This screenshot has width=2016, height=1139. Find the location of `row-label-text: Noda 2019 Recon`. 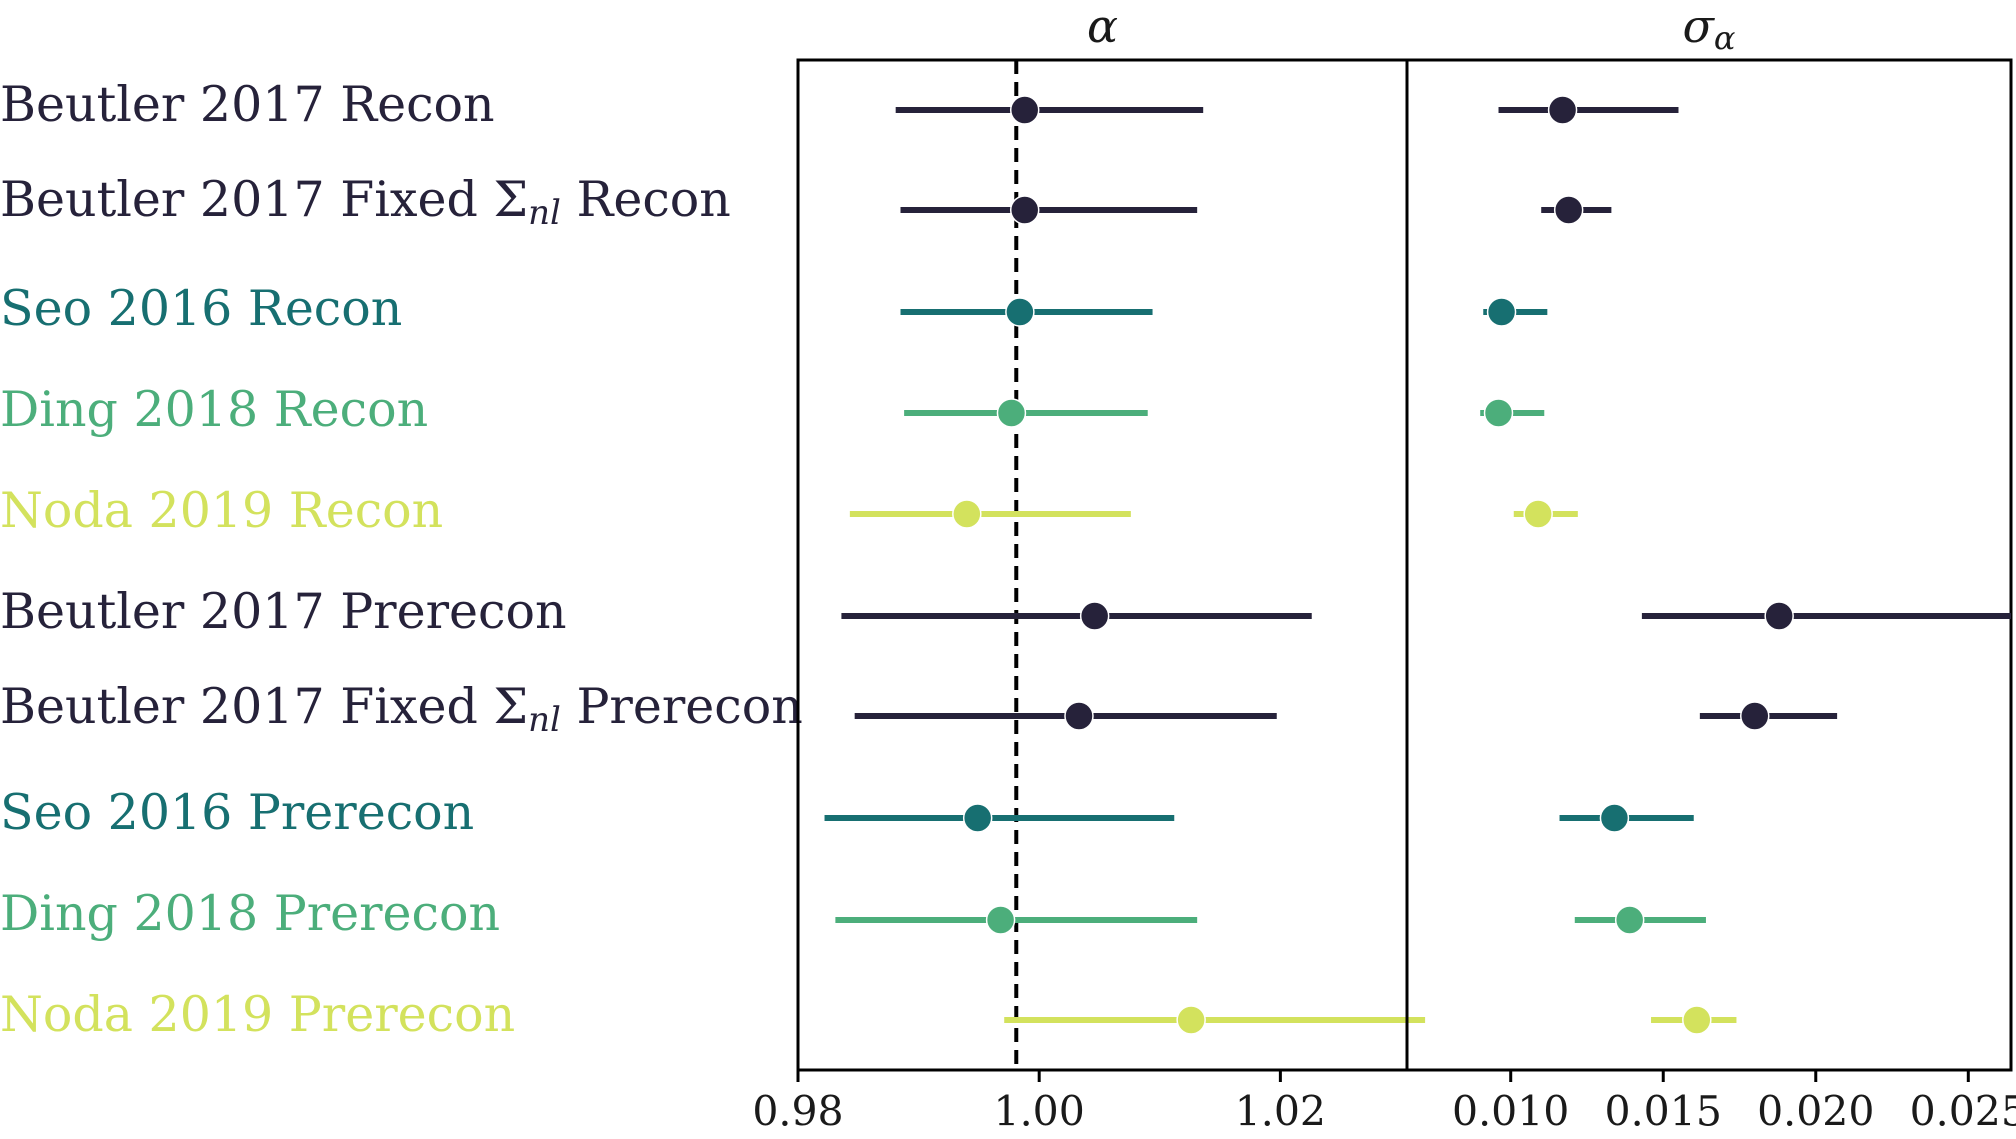

row-label-text: Noda 2019 Recon is located at coordinates (221, 510).